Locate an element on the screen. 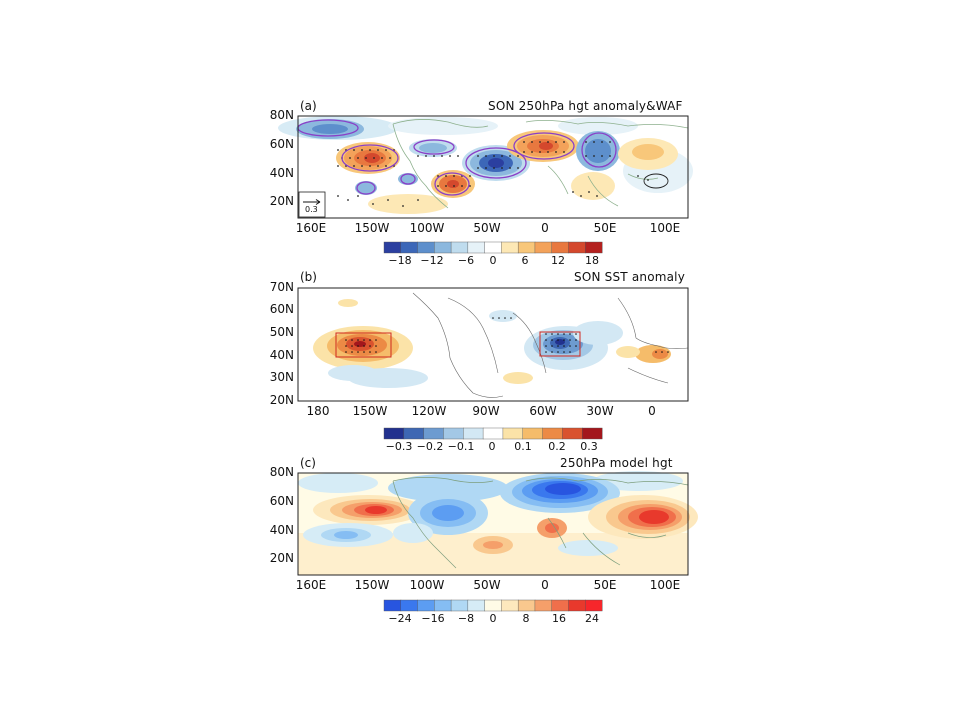 The height and width of the screenshot is (720, 960). panel-b-ytick: 50N is located at coordinates (281, 332).